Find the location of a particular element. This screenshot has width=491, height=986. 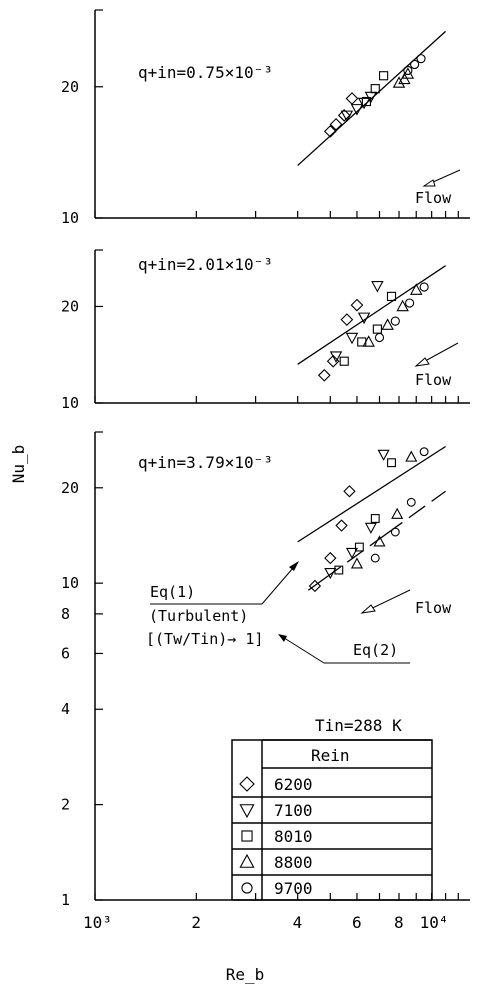

x-tick-label: 8 is located at coordinates (399, 922).